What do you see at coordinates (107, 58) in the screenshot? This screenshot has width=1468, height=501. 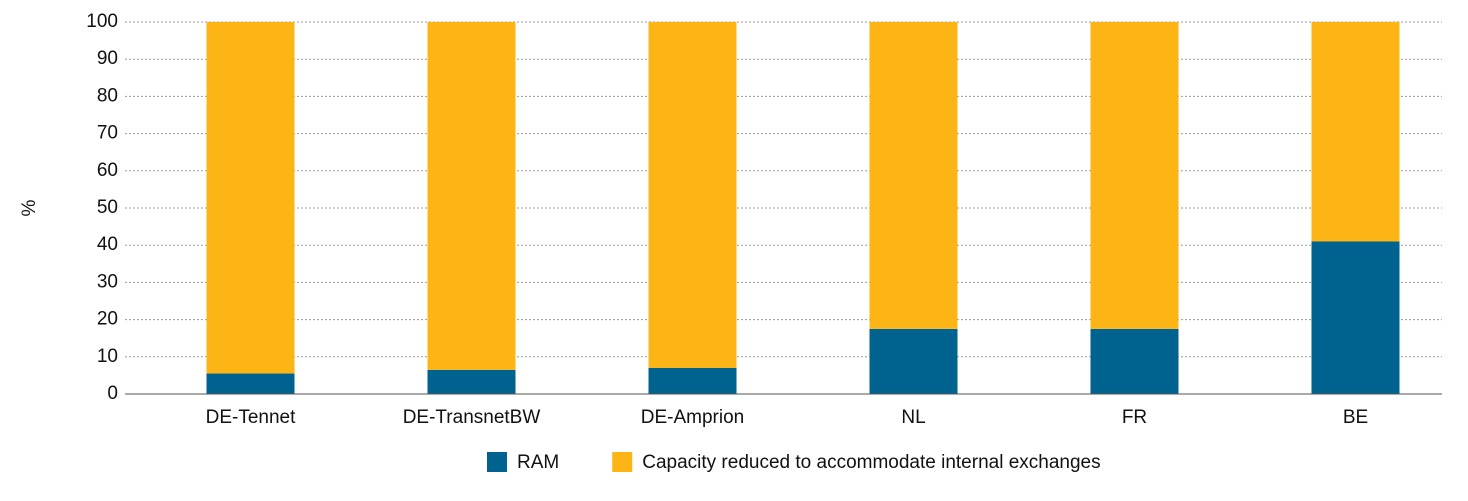 I see `y-tick-label: 90` at bounding box center [107, 58].